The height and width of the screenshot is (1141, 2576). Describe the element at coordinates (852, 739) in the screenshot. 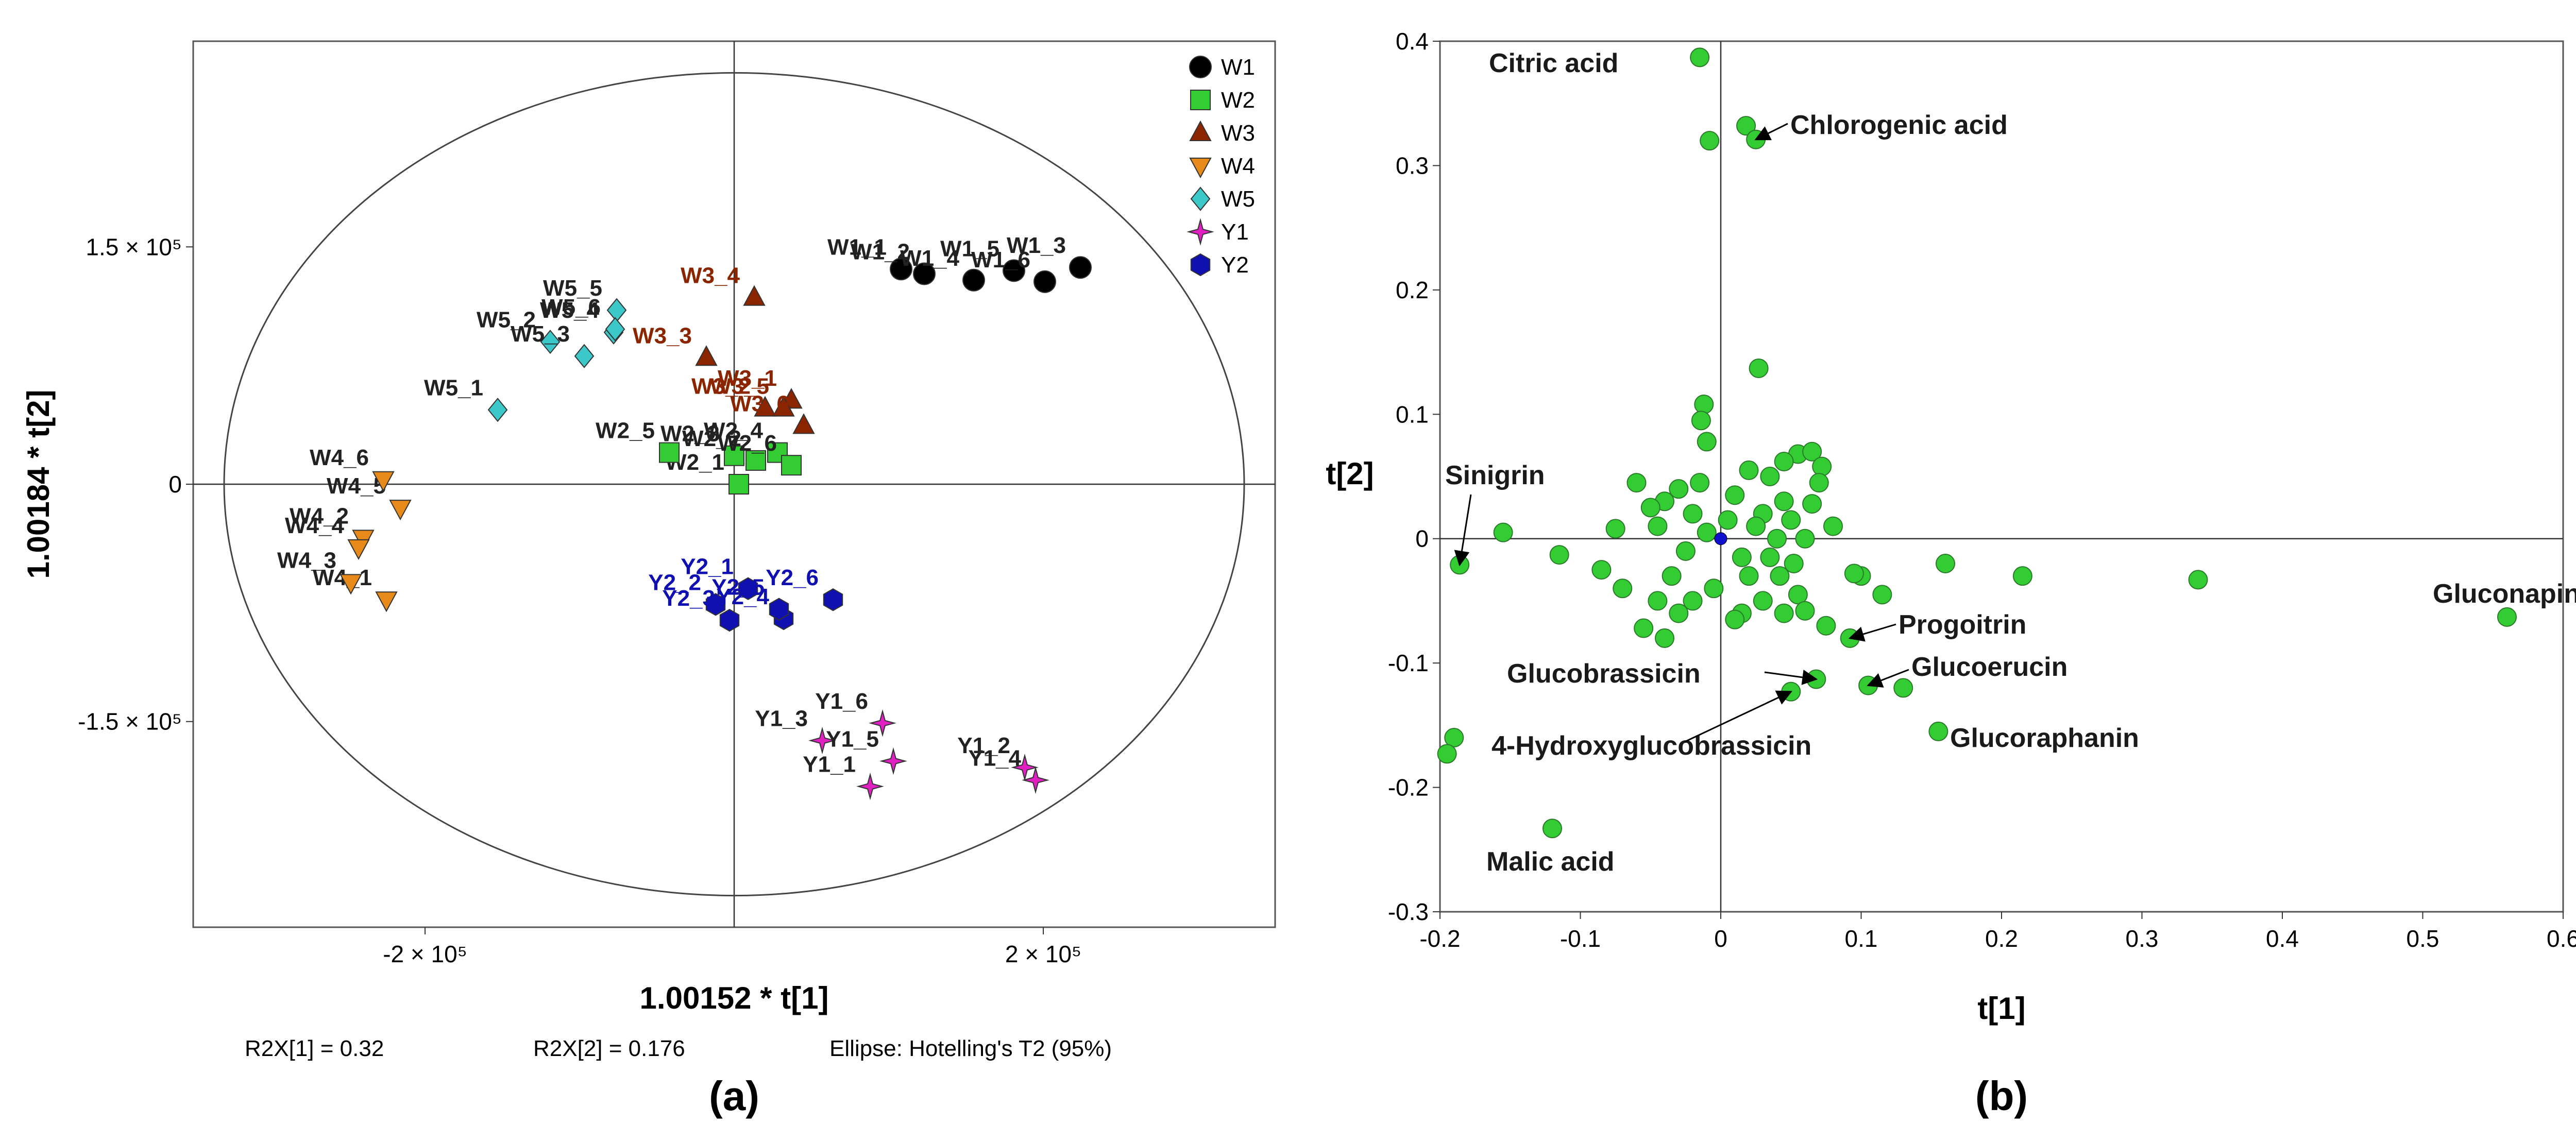

I see `point-label-y1-5: Y1_5` at that location.